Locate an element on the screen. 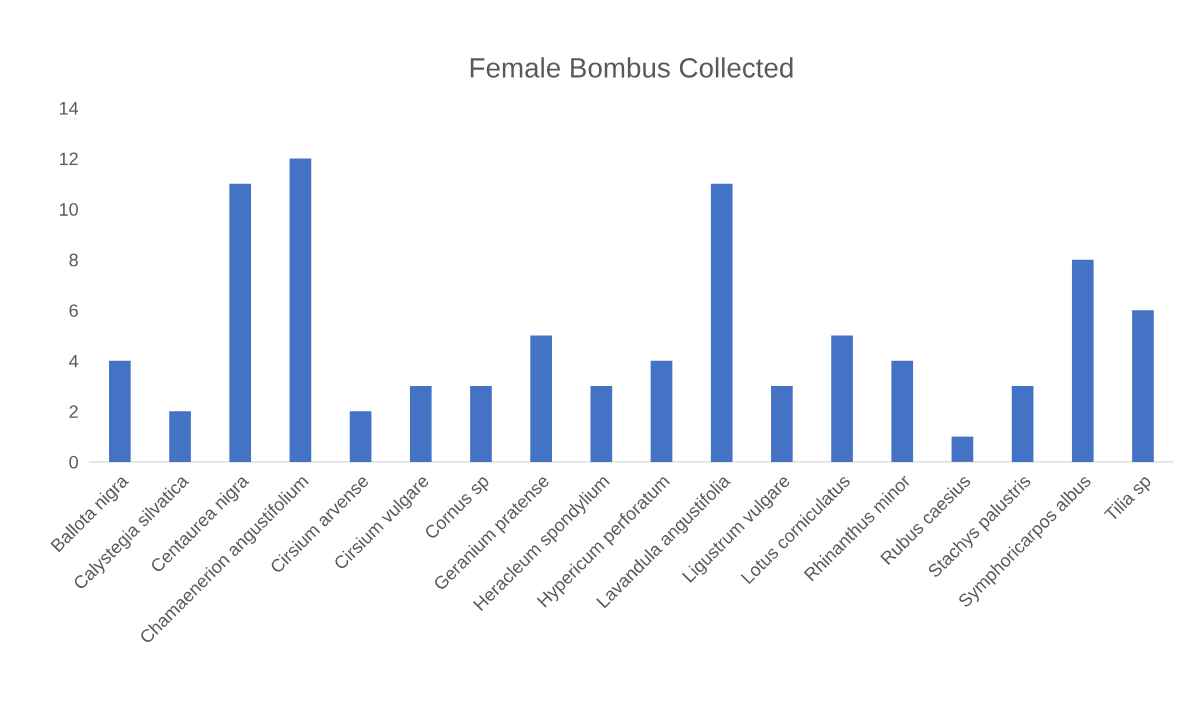 The width and height of the screenshot is (1197, 715). y-tick-label: 14 is located at coordinates (69, 108).